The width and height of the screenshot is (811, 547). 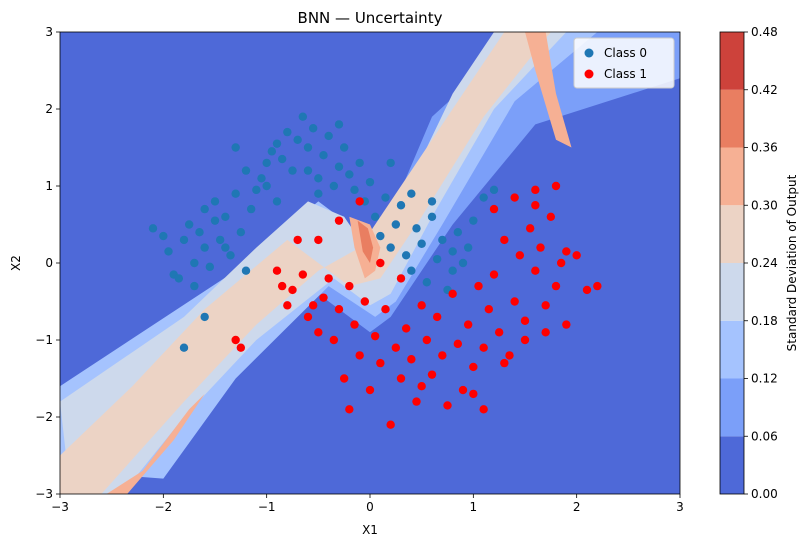 I want to click on y-tick-label: 1, so click(x=49, y=186).